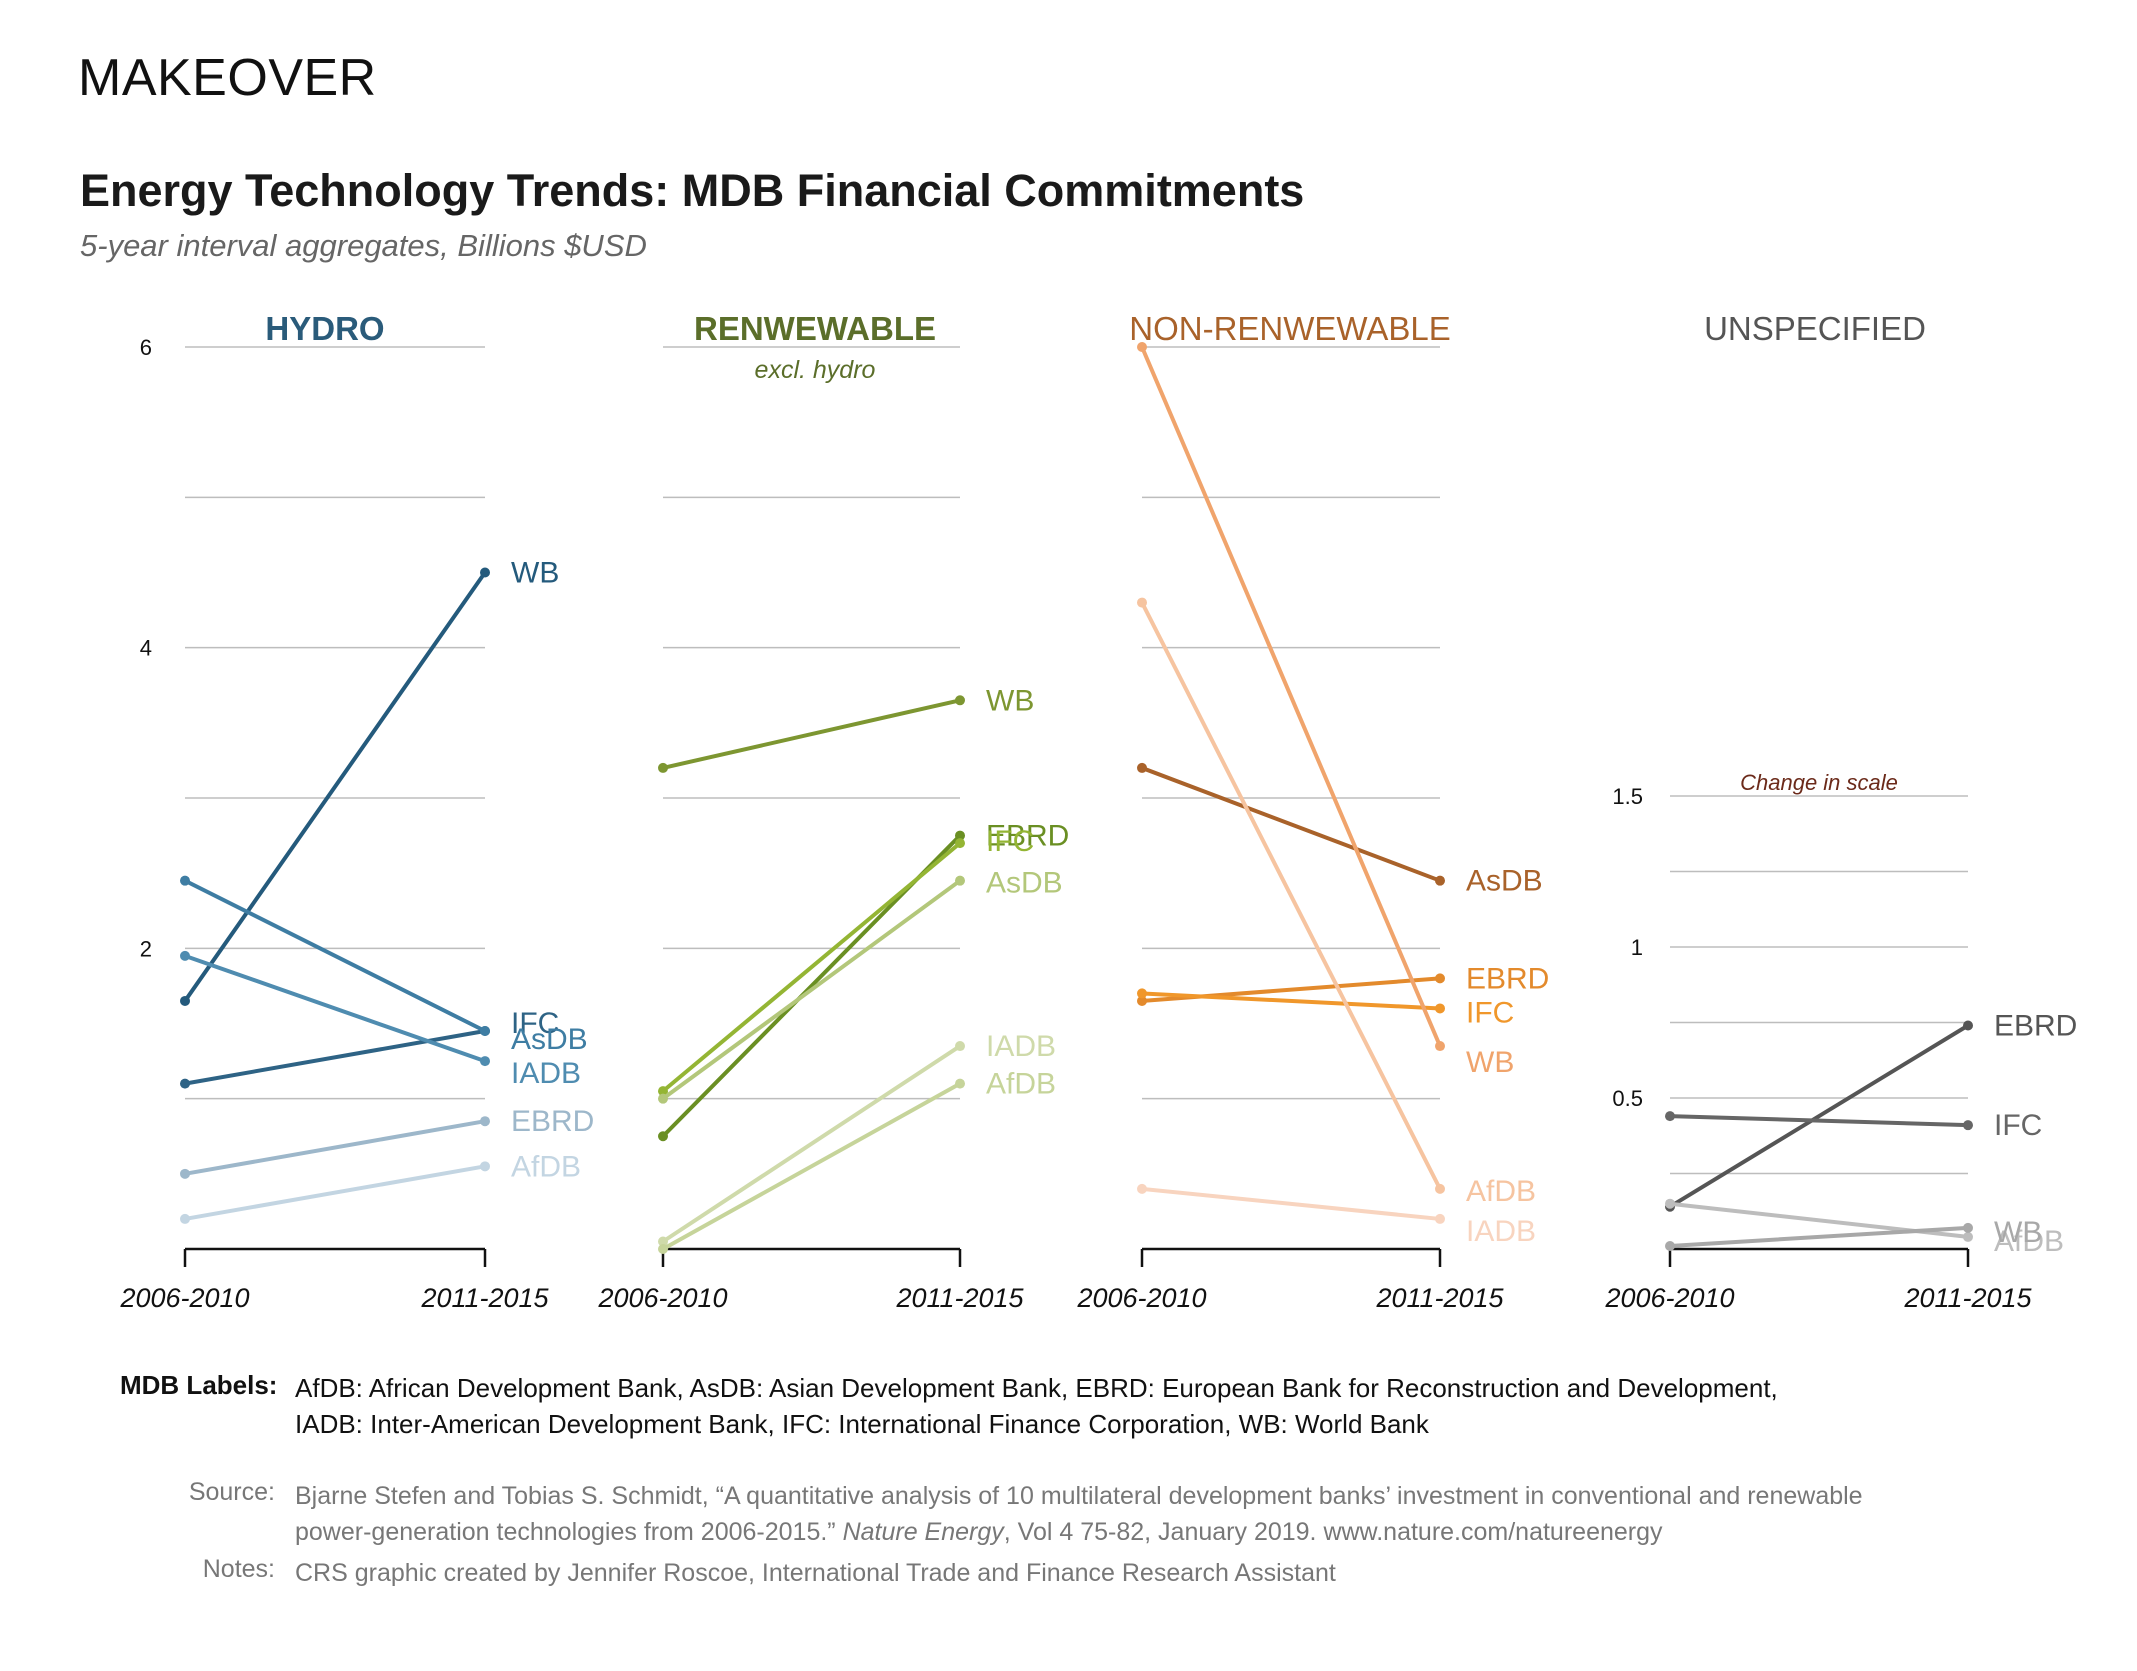 The image size is (2137, 1671). I want to click on panel-4-series-label-afdb: AfDB, so click(2029, 1241).